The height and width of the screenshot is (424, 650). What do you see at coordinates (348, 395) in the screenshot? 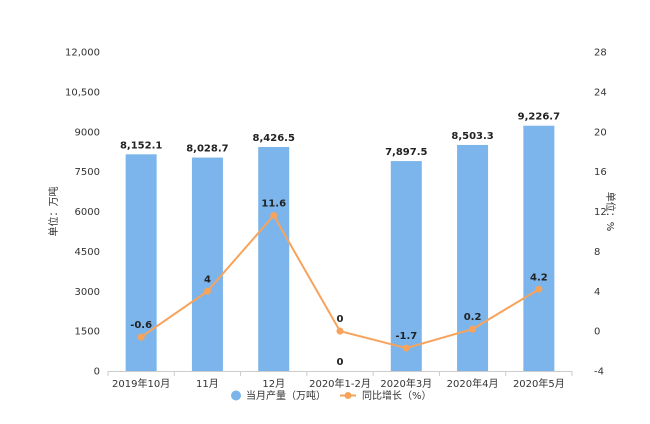
I see `legend-line-marker` at bounding box center [348, 395].